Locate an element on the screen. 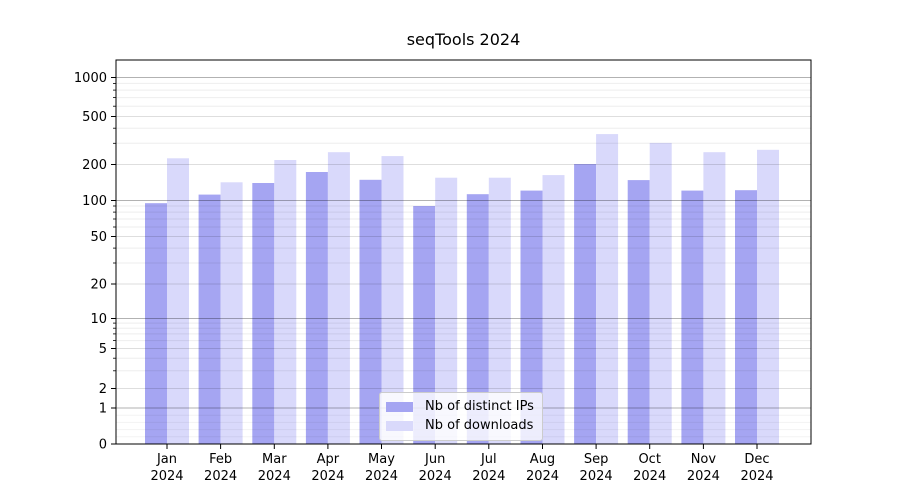 The width and height of the screenshot is (900, 500). x-tick-label-month: Jan is located at coordinates (166, 459).